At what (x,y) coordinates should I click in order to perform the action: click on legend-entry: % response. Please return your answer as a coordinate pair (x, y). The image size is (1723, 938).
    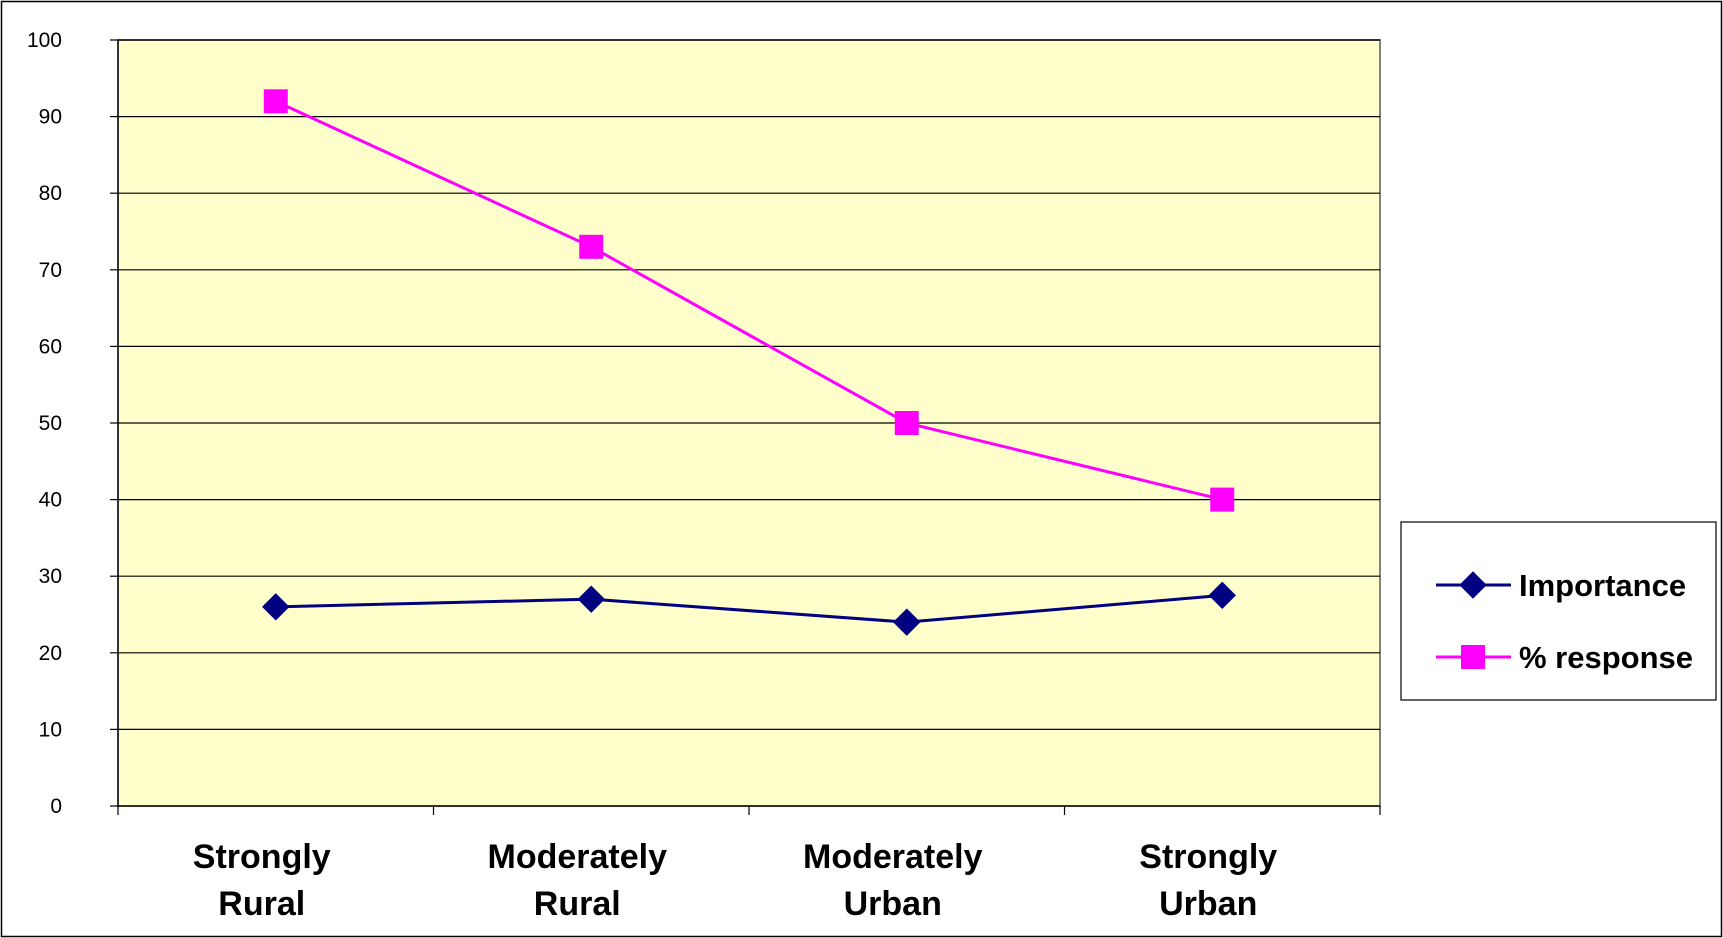
    Looking at the image, I should click on (1564, 657).